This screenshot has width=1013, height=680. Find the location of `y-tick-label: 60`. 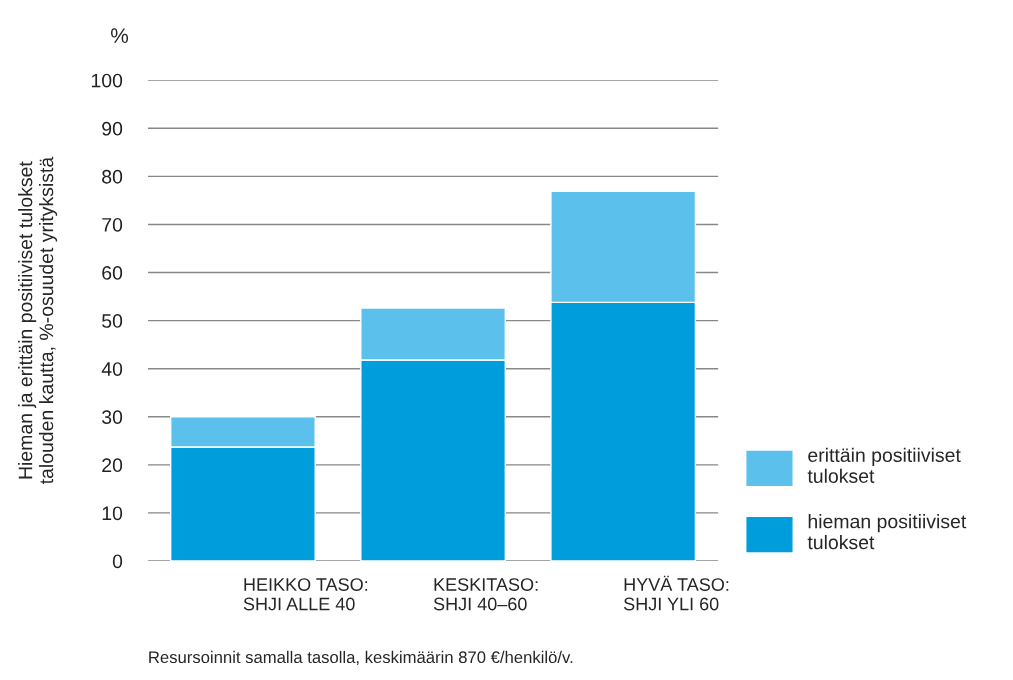

y-tick-label: 60 is located at coordinates (112, 273).